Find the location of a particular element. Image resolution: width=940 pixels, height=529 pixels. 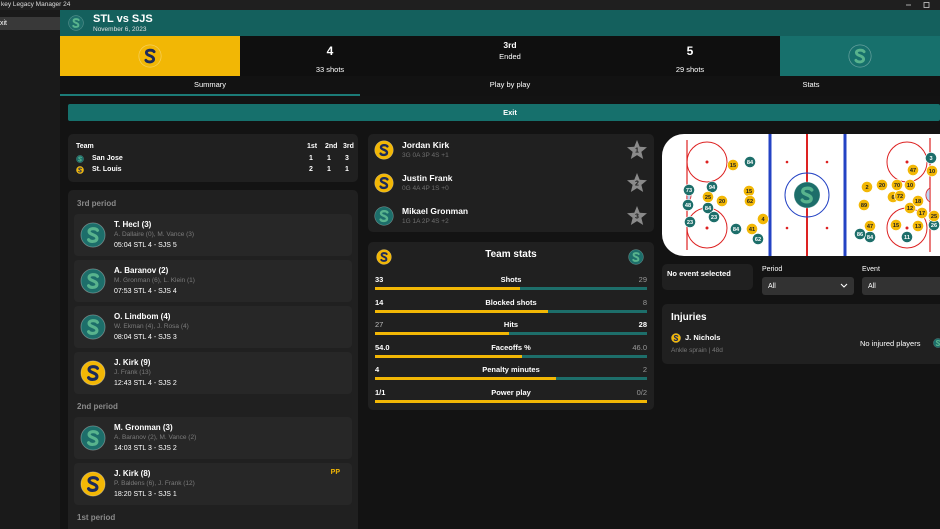

window-bar: key Legacy Manager 24 is located at coordinates (470, 5).